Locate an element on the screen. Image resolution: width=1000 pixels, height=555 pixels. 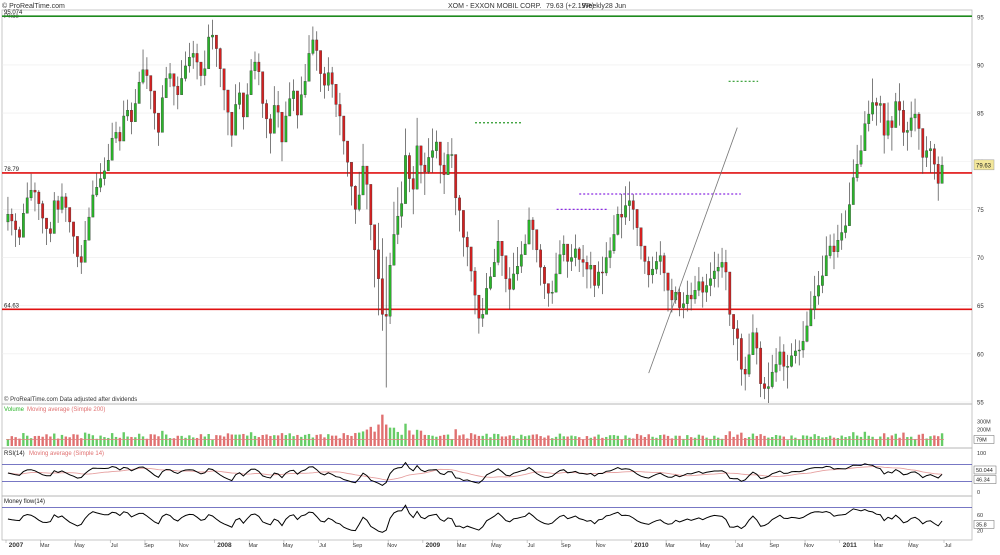
volume-current-label: 79M is located at coordinates (981, 440).